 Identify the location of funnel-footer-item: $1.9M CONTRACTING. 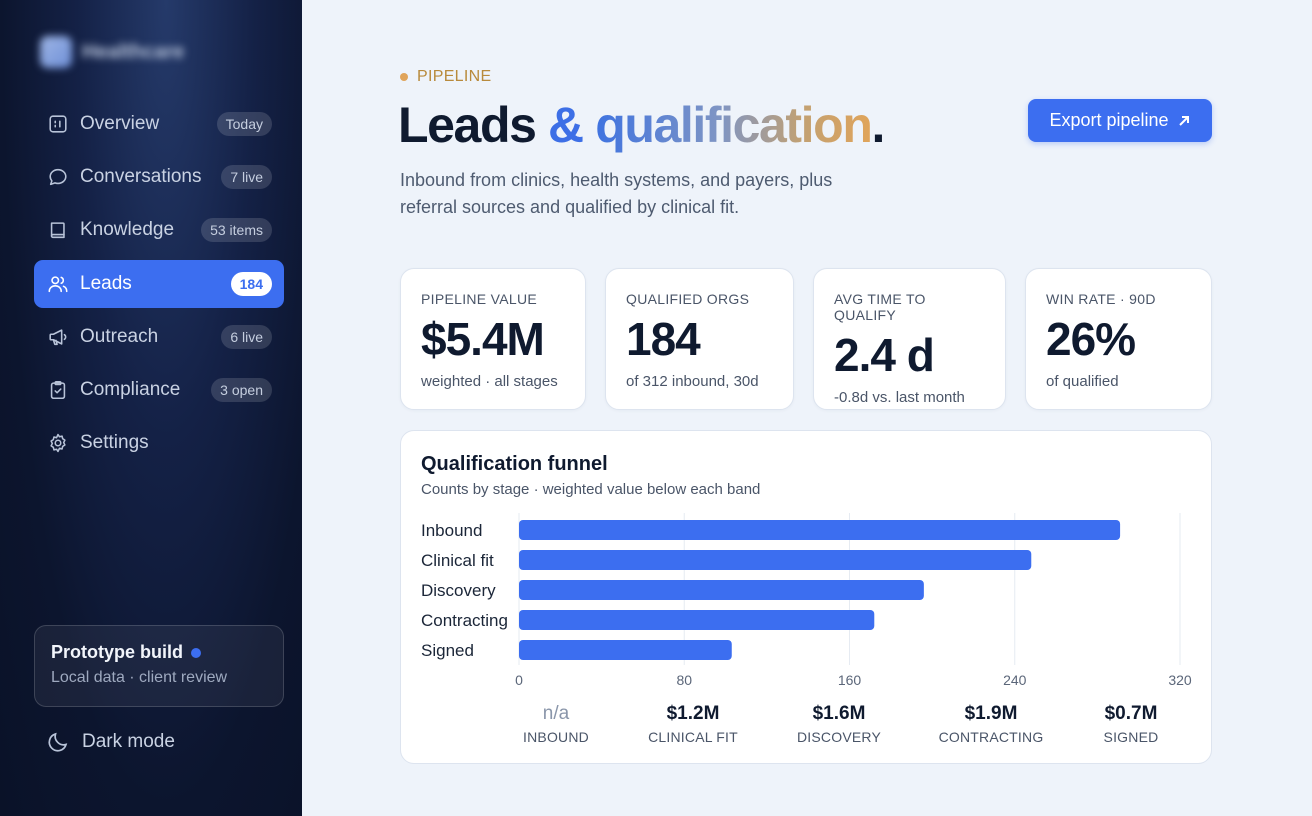
(991, 724).